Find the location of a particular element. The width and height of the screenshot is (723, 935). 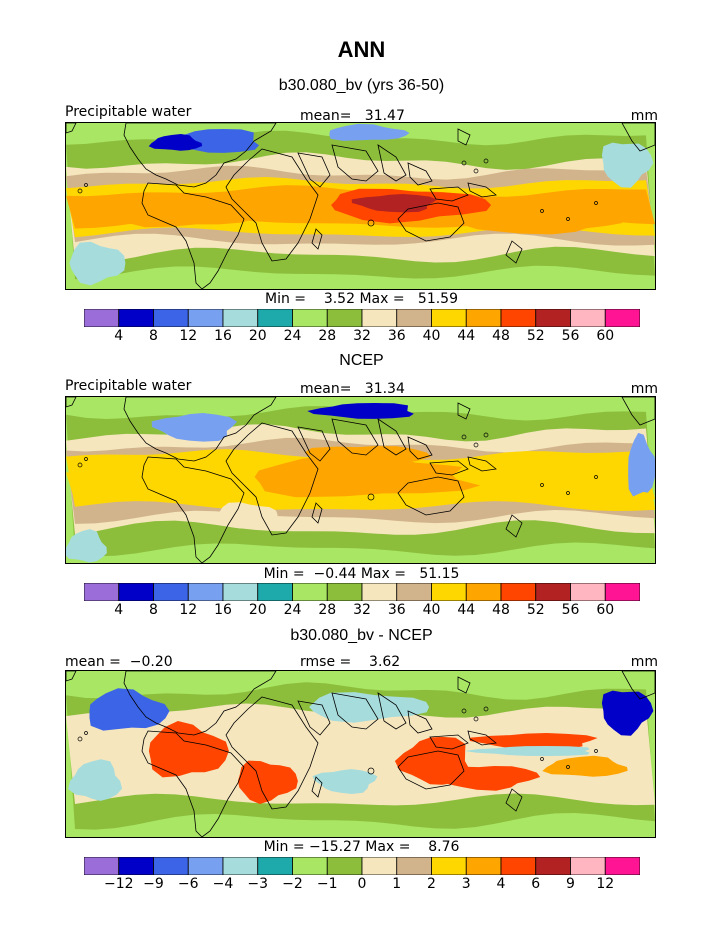

panel1-map-svg is located at coordinates (360, 206).